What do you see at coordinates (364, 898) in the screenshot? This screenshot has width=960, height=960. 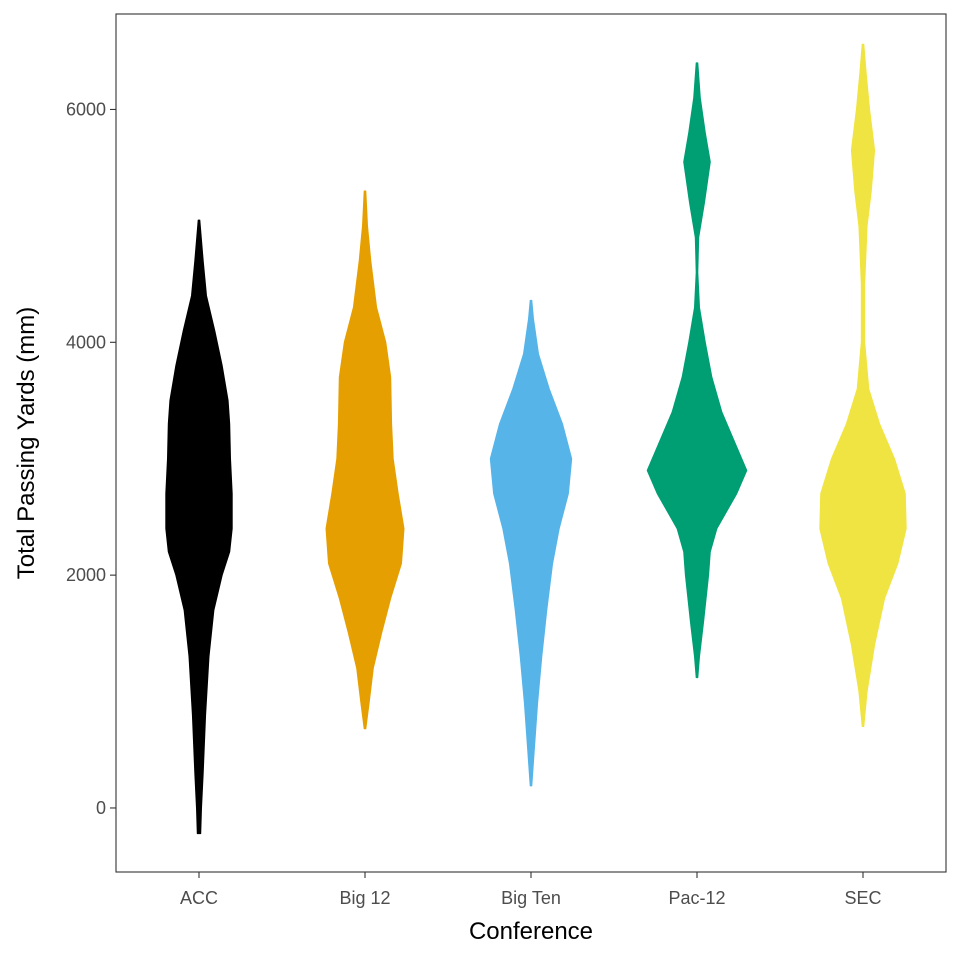 I see `x-tick-label: Big 12` at bounding box center [364, 898].